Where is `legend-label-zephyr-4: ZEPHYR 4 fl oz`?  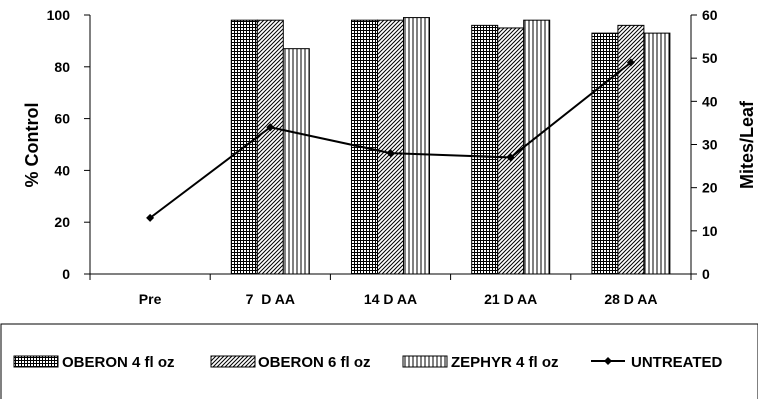
legend-label-zephyr-4: ZEPHYR 4 fl oz is located at coordinates (505, 362).